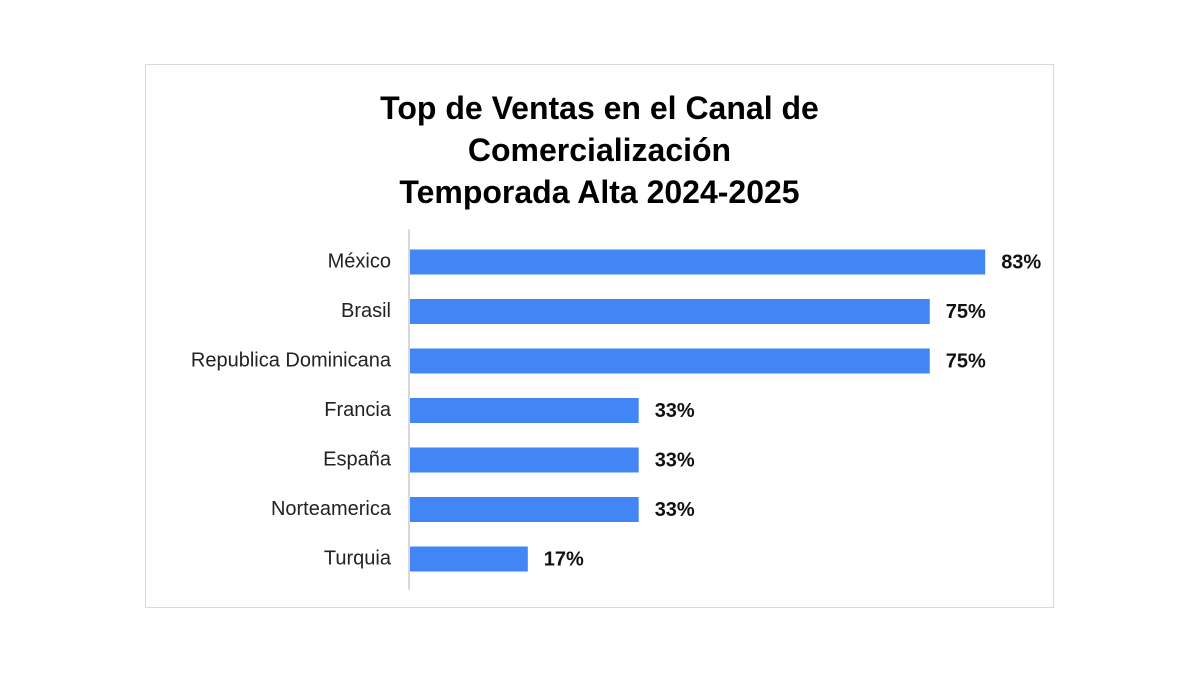 The width and height of the screenshot is (1200, 675). I want to click on category-label-4: España, so click(357, 459).